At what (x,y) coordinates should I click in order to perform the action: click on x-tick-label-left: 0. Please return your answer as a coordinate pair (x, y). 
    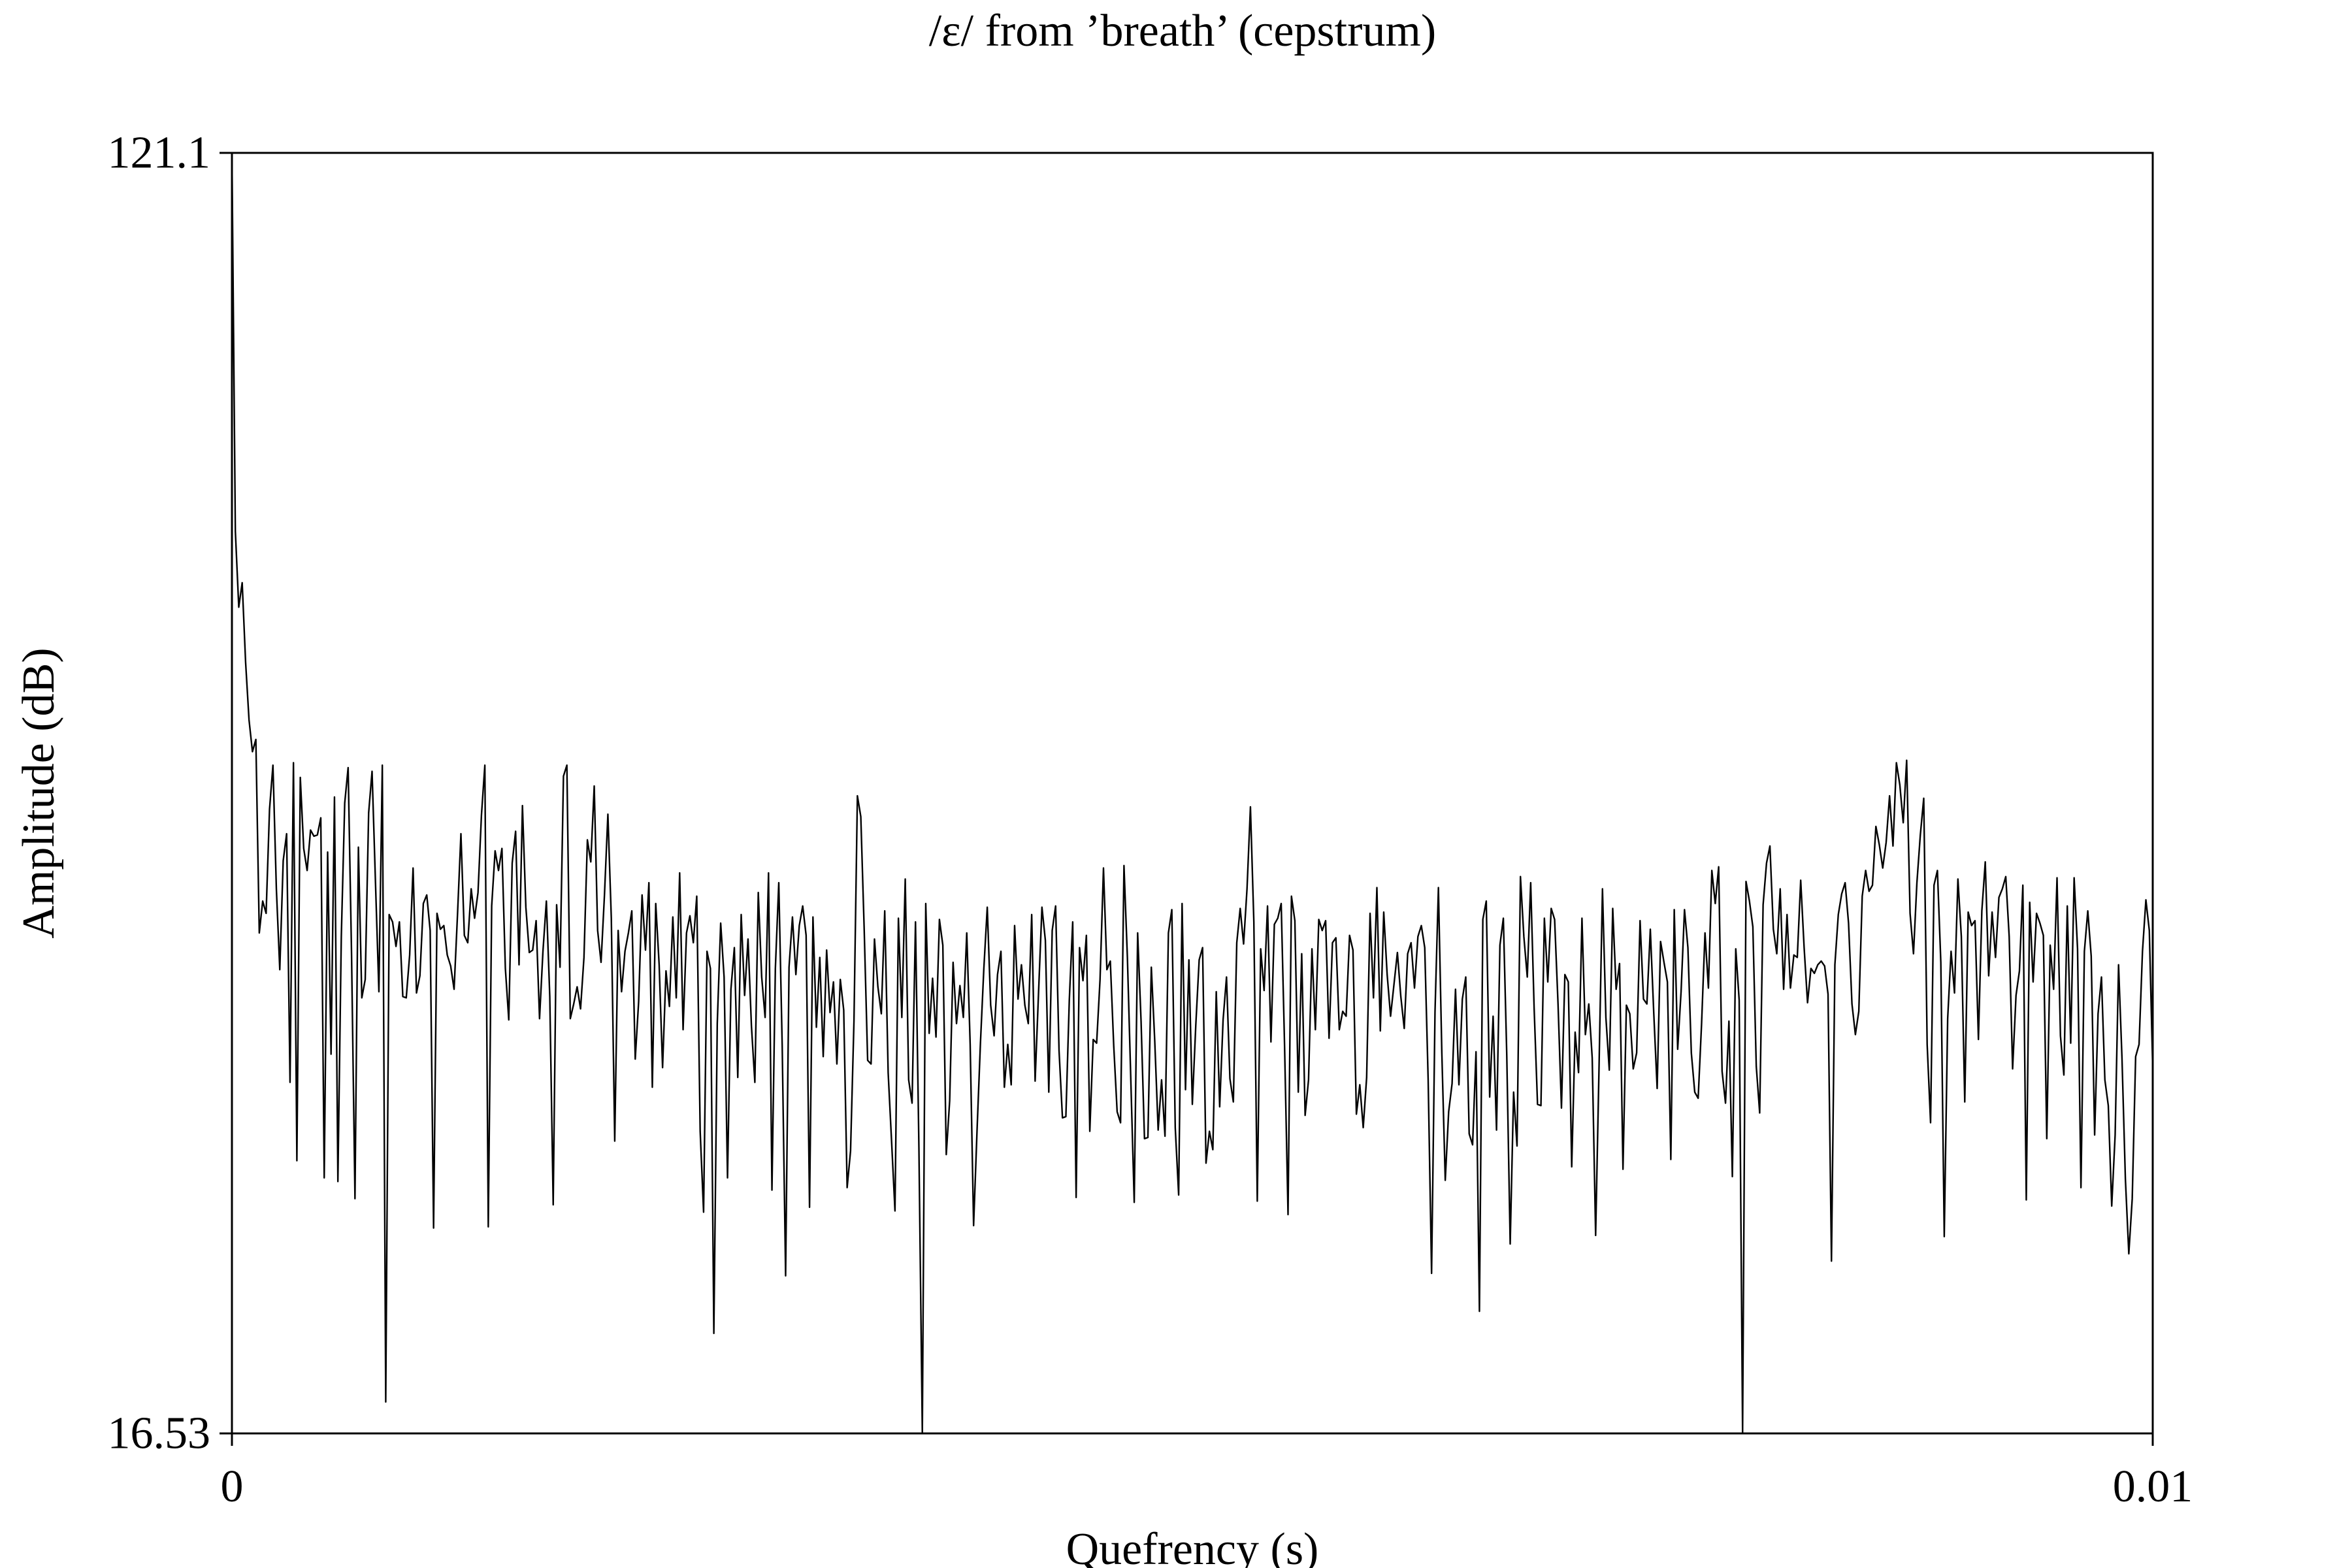
    Looking at the image, I should click on (232, 1487).